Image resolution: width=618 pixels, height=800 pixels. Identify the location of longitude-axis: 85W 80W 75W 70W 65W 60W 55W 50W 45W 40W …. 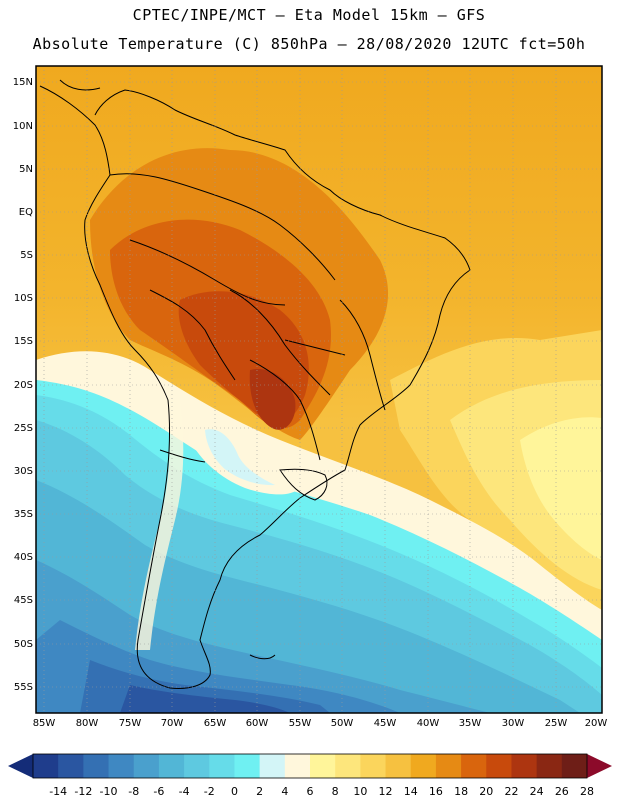
(320, 723).